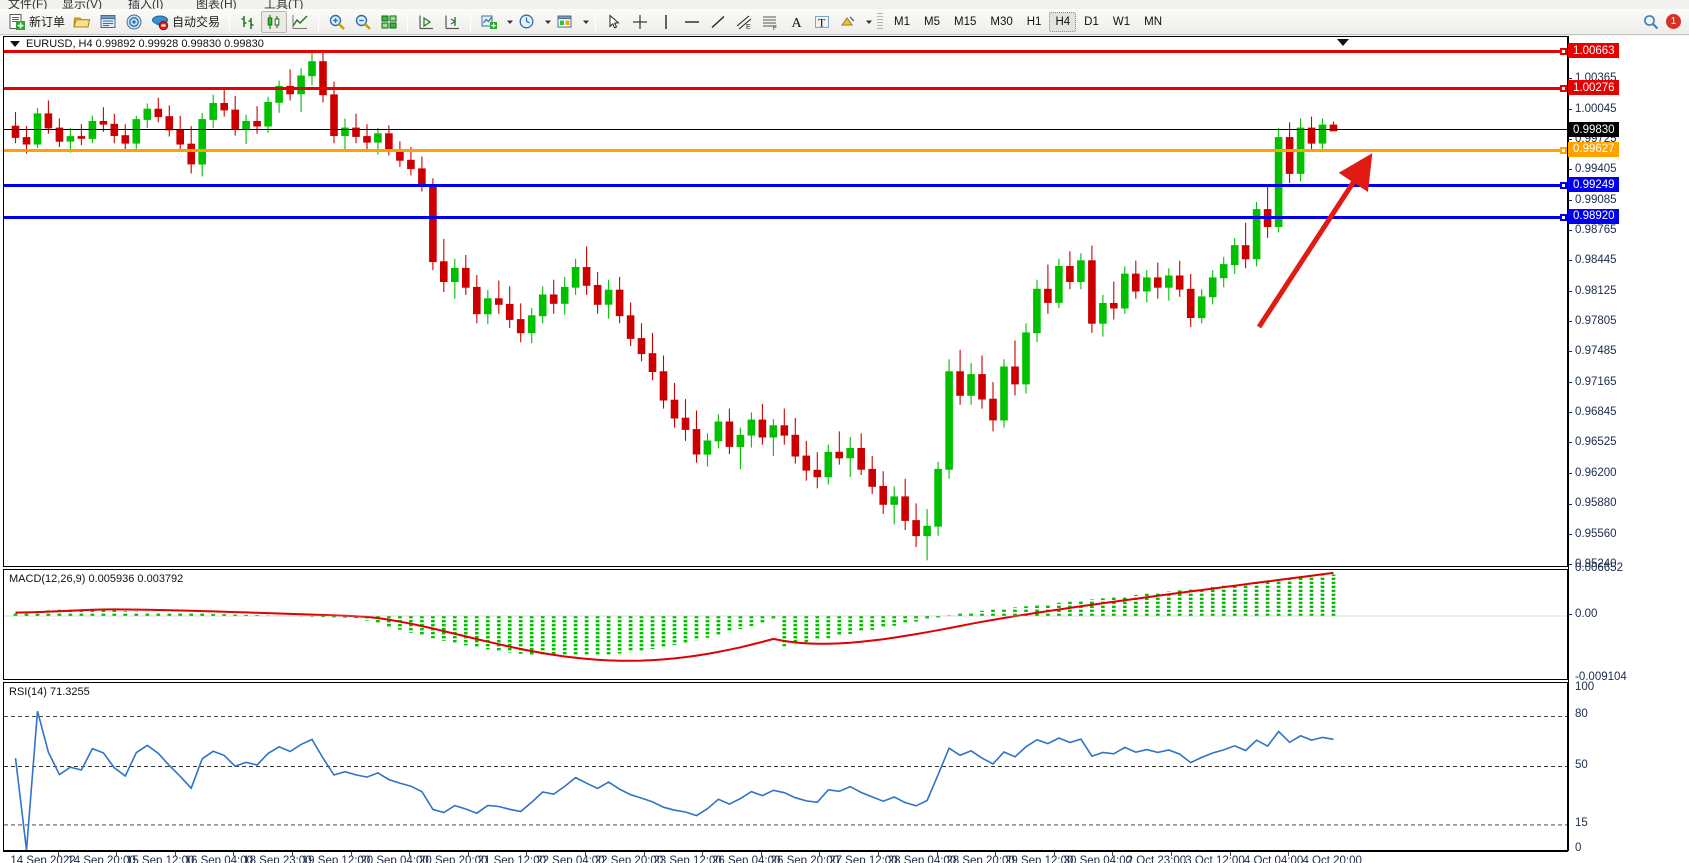 Image resolution: width=1689 pixels, height=863 pixels. I want to click on menu-item-file: 文件(F), so click(28, 4).